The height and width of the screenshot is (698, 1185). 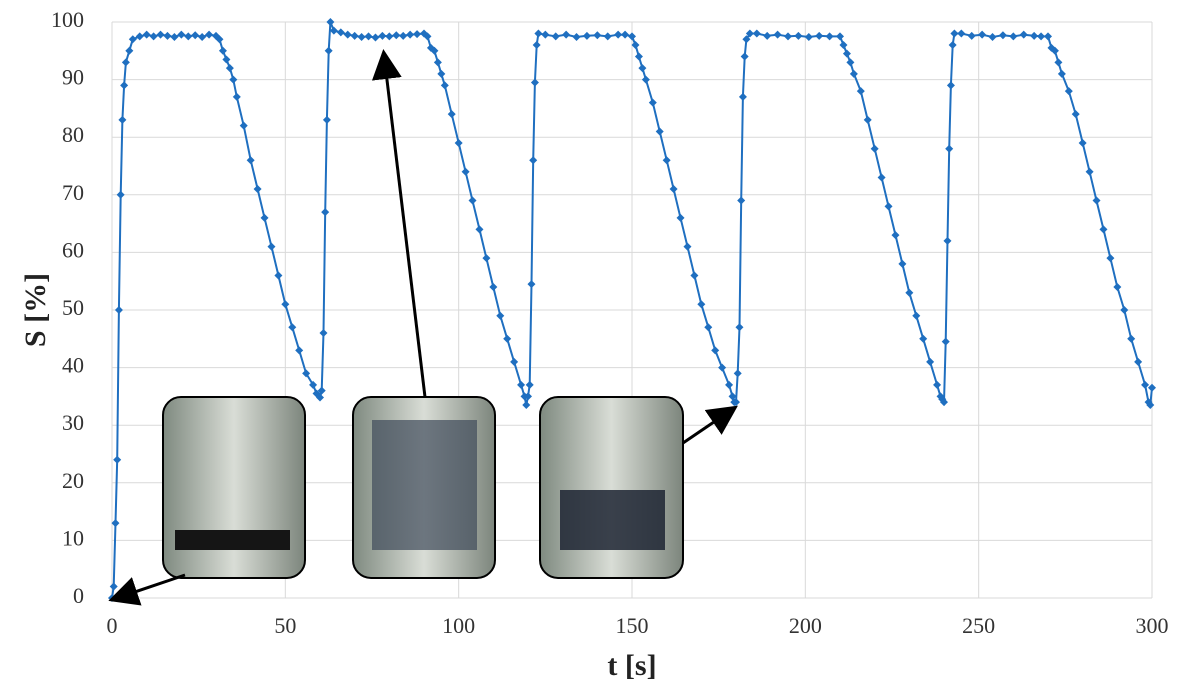 I want to click on x-tick-label: 200, so click(x=805, y=625).